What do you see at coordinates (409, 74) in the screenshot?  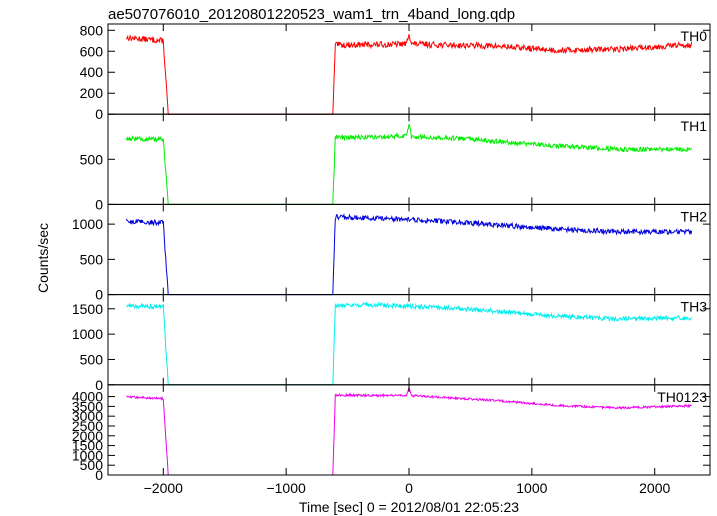 I see `series-line-th0` at bounding box center [409, 74].